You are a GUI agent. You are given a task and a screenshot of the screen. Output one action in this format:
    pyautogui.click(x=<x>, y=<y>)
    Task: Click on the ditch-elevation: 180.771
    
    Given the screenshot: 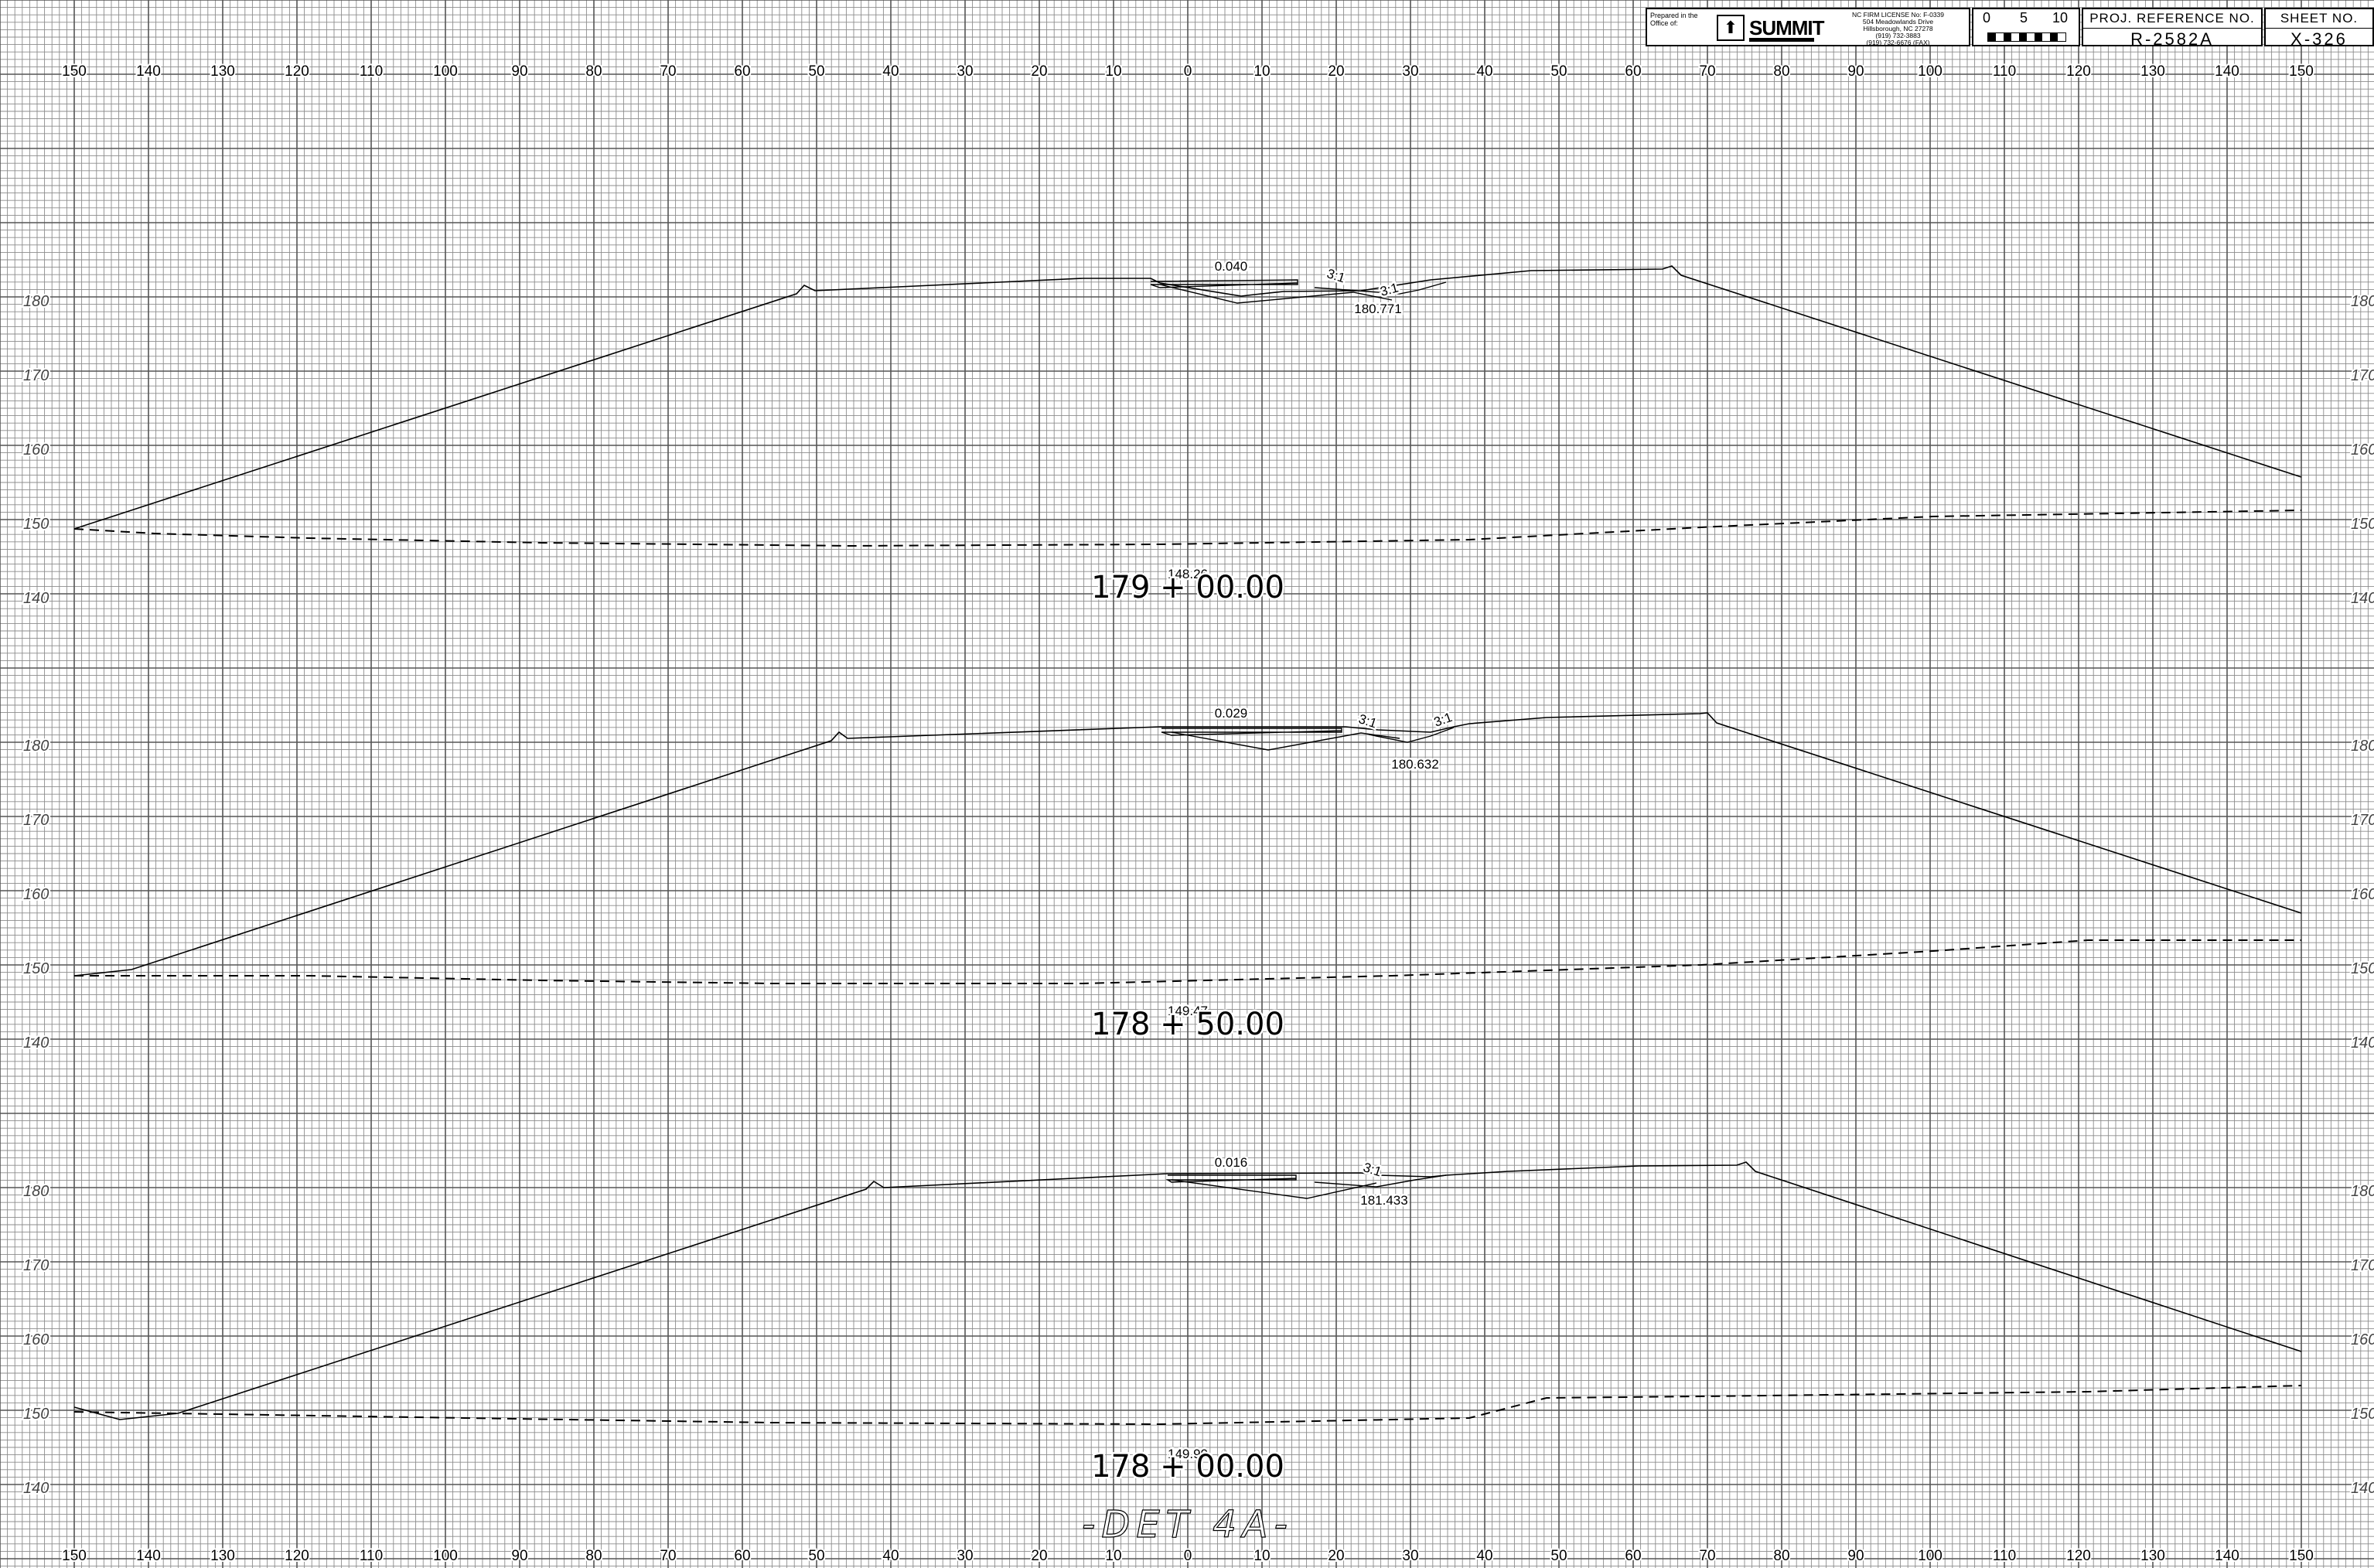 What is the action you would take?
    pyautogui.click(x=1377, y=309)
    